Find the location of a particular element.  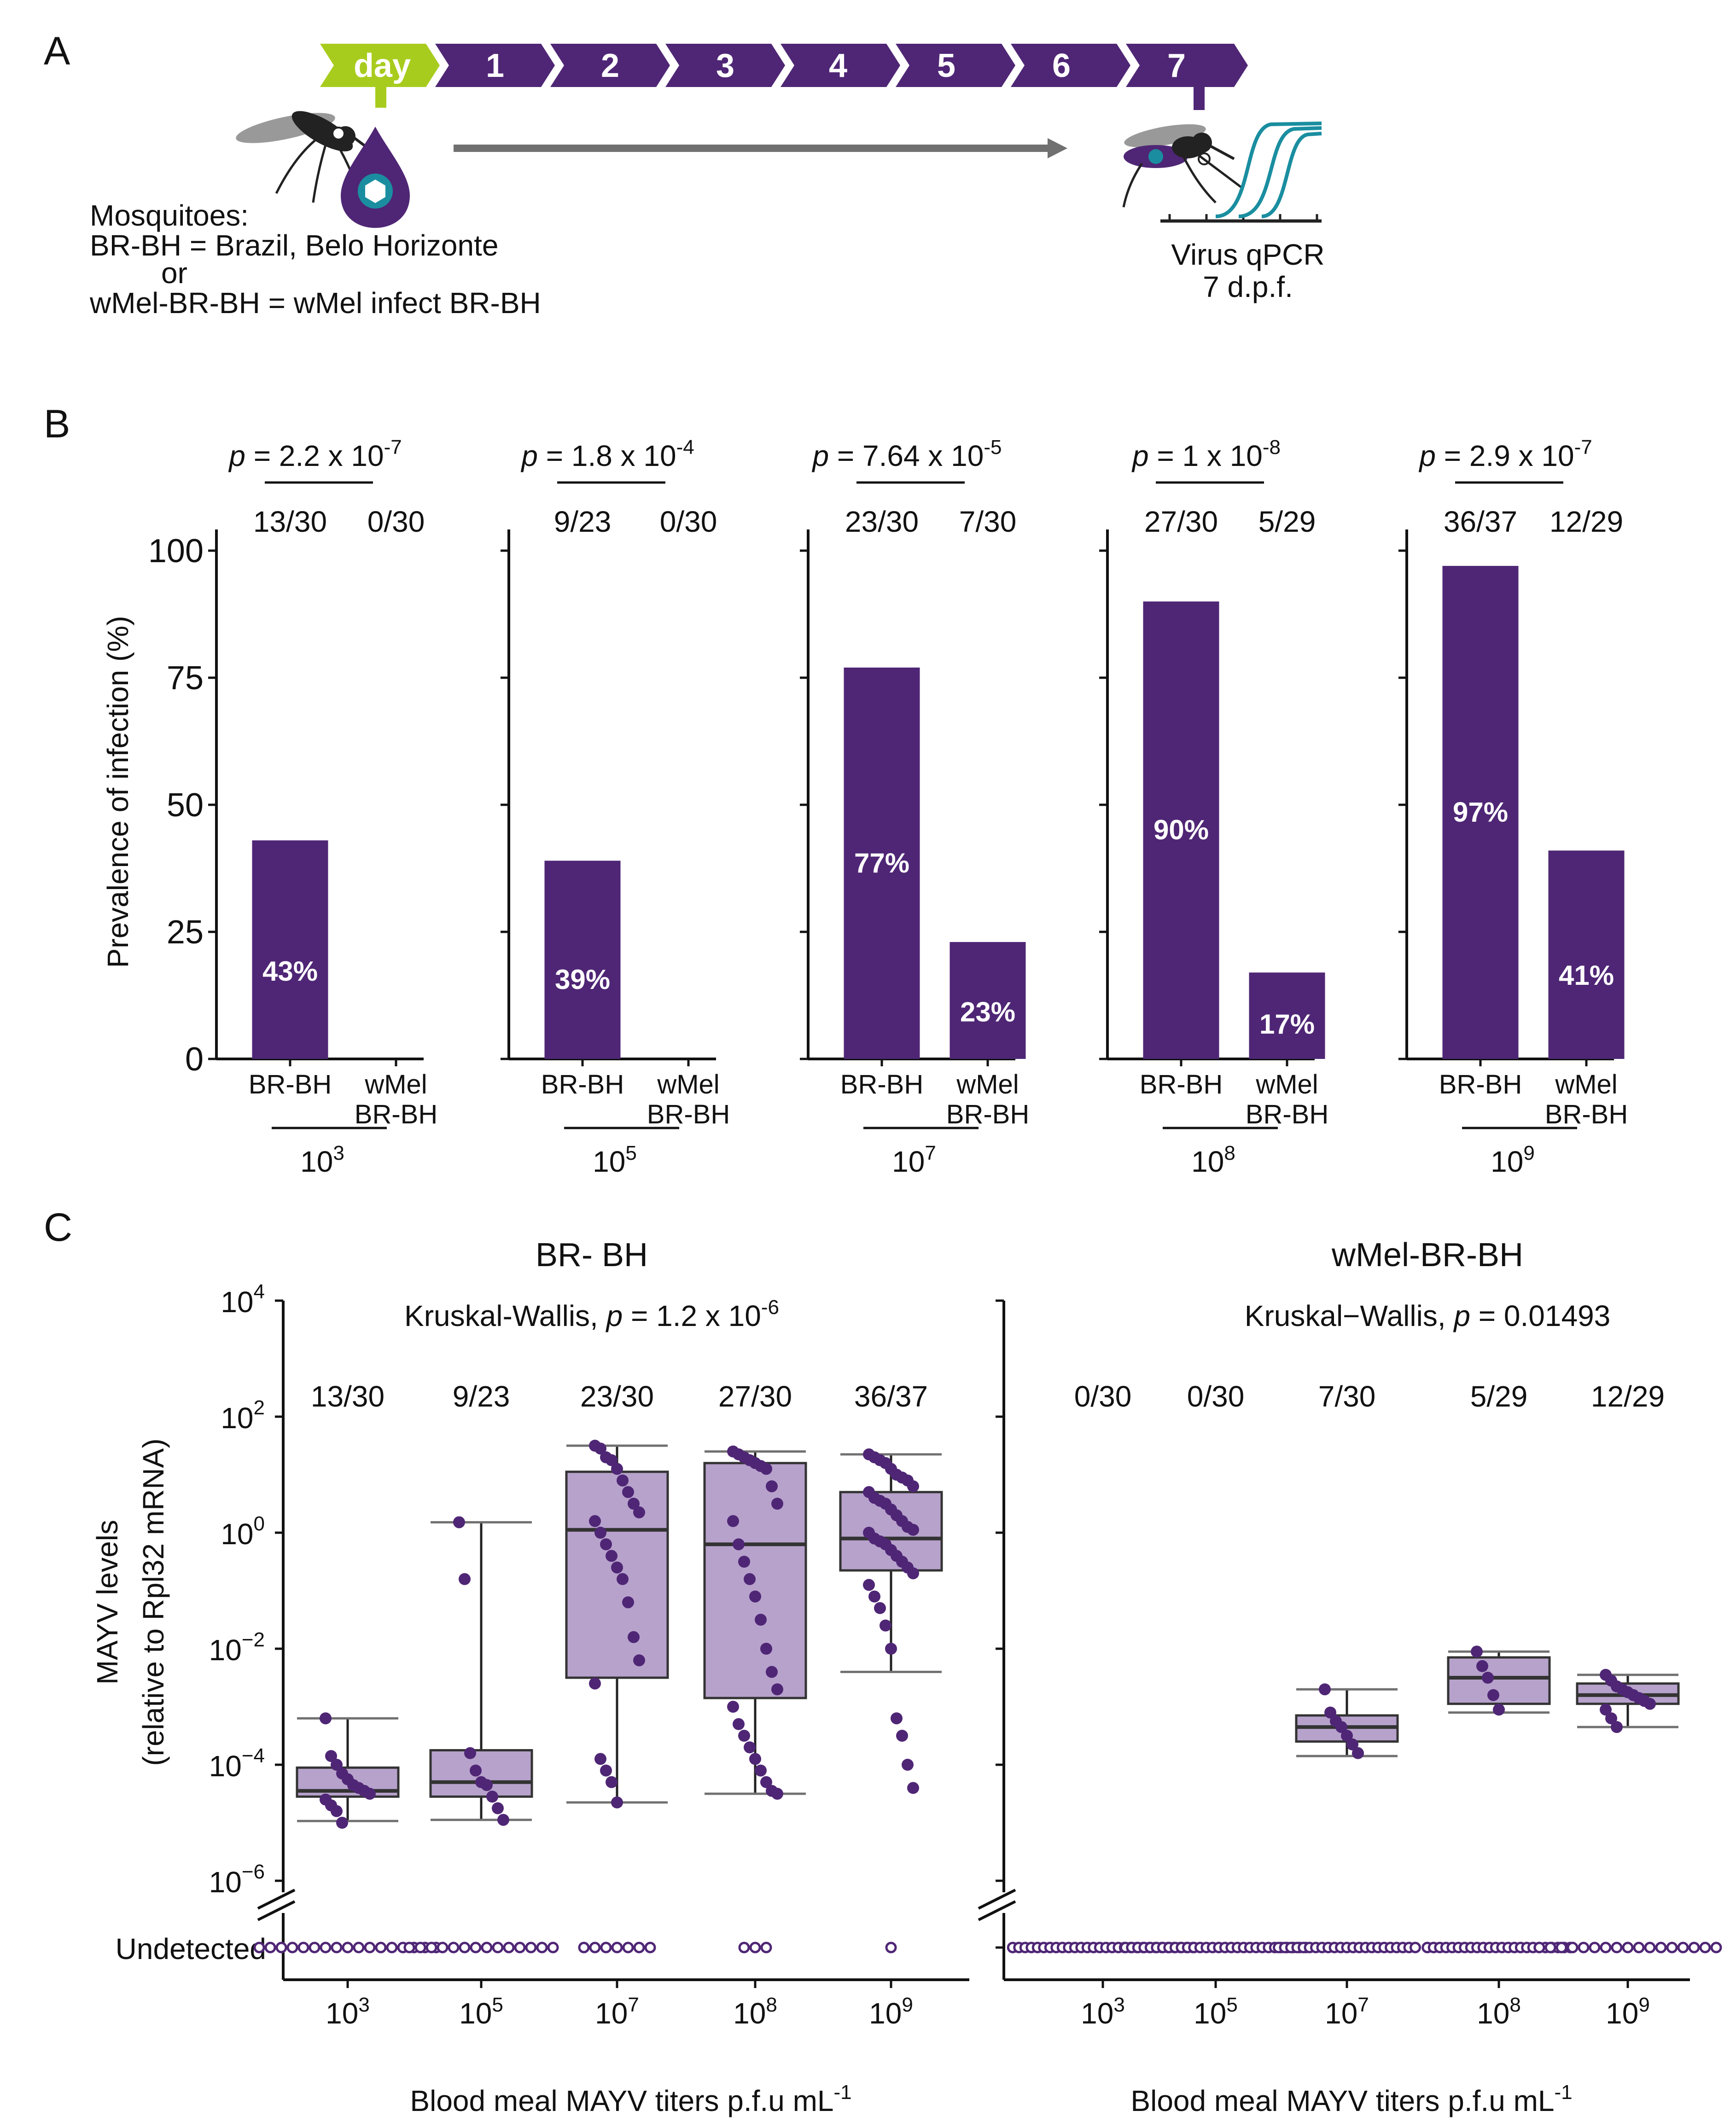

infected-mosquito-icon is located at coordinates (1183, 166).